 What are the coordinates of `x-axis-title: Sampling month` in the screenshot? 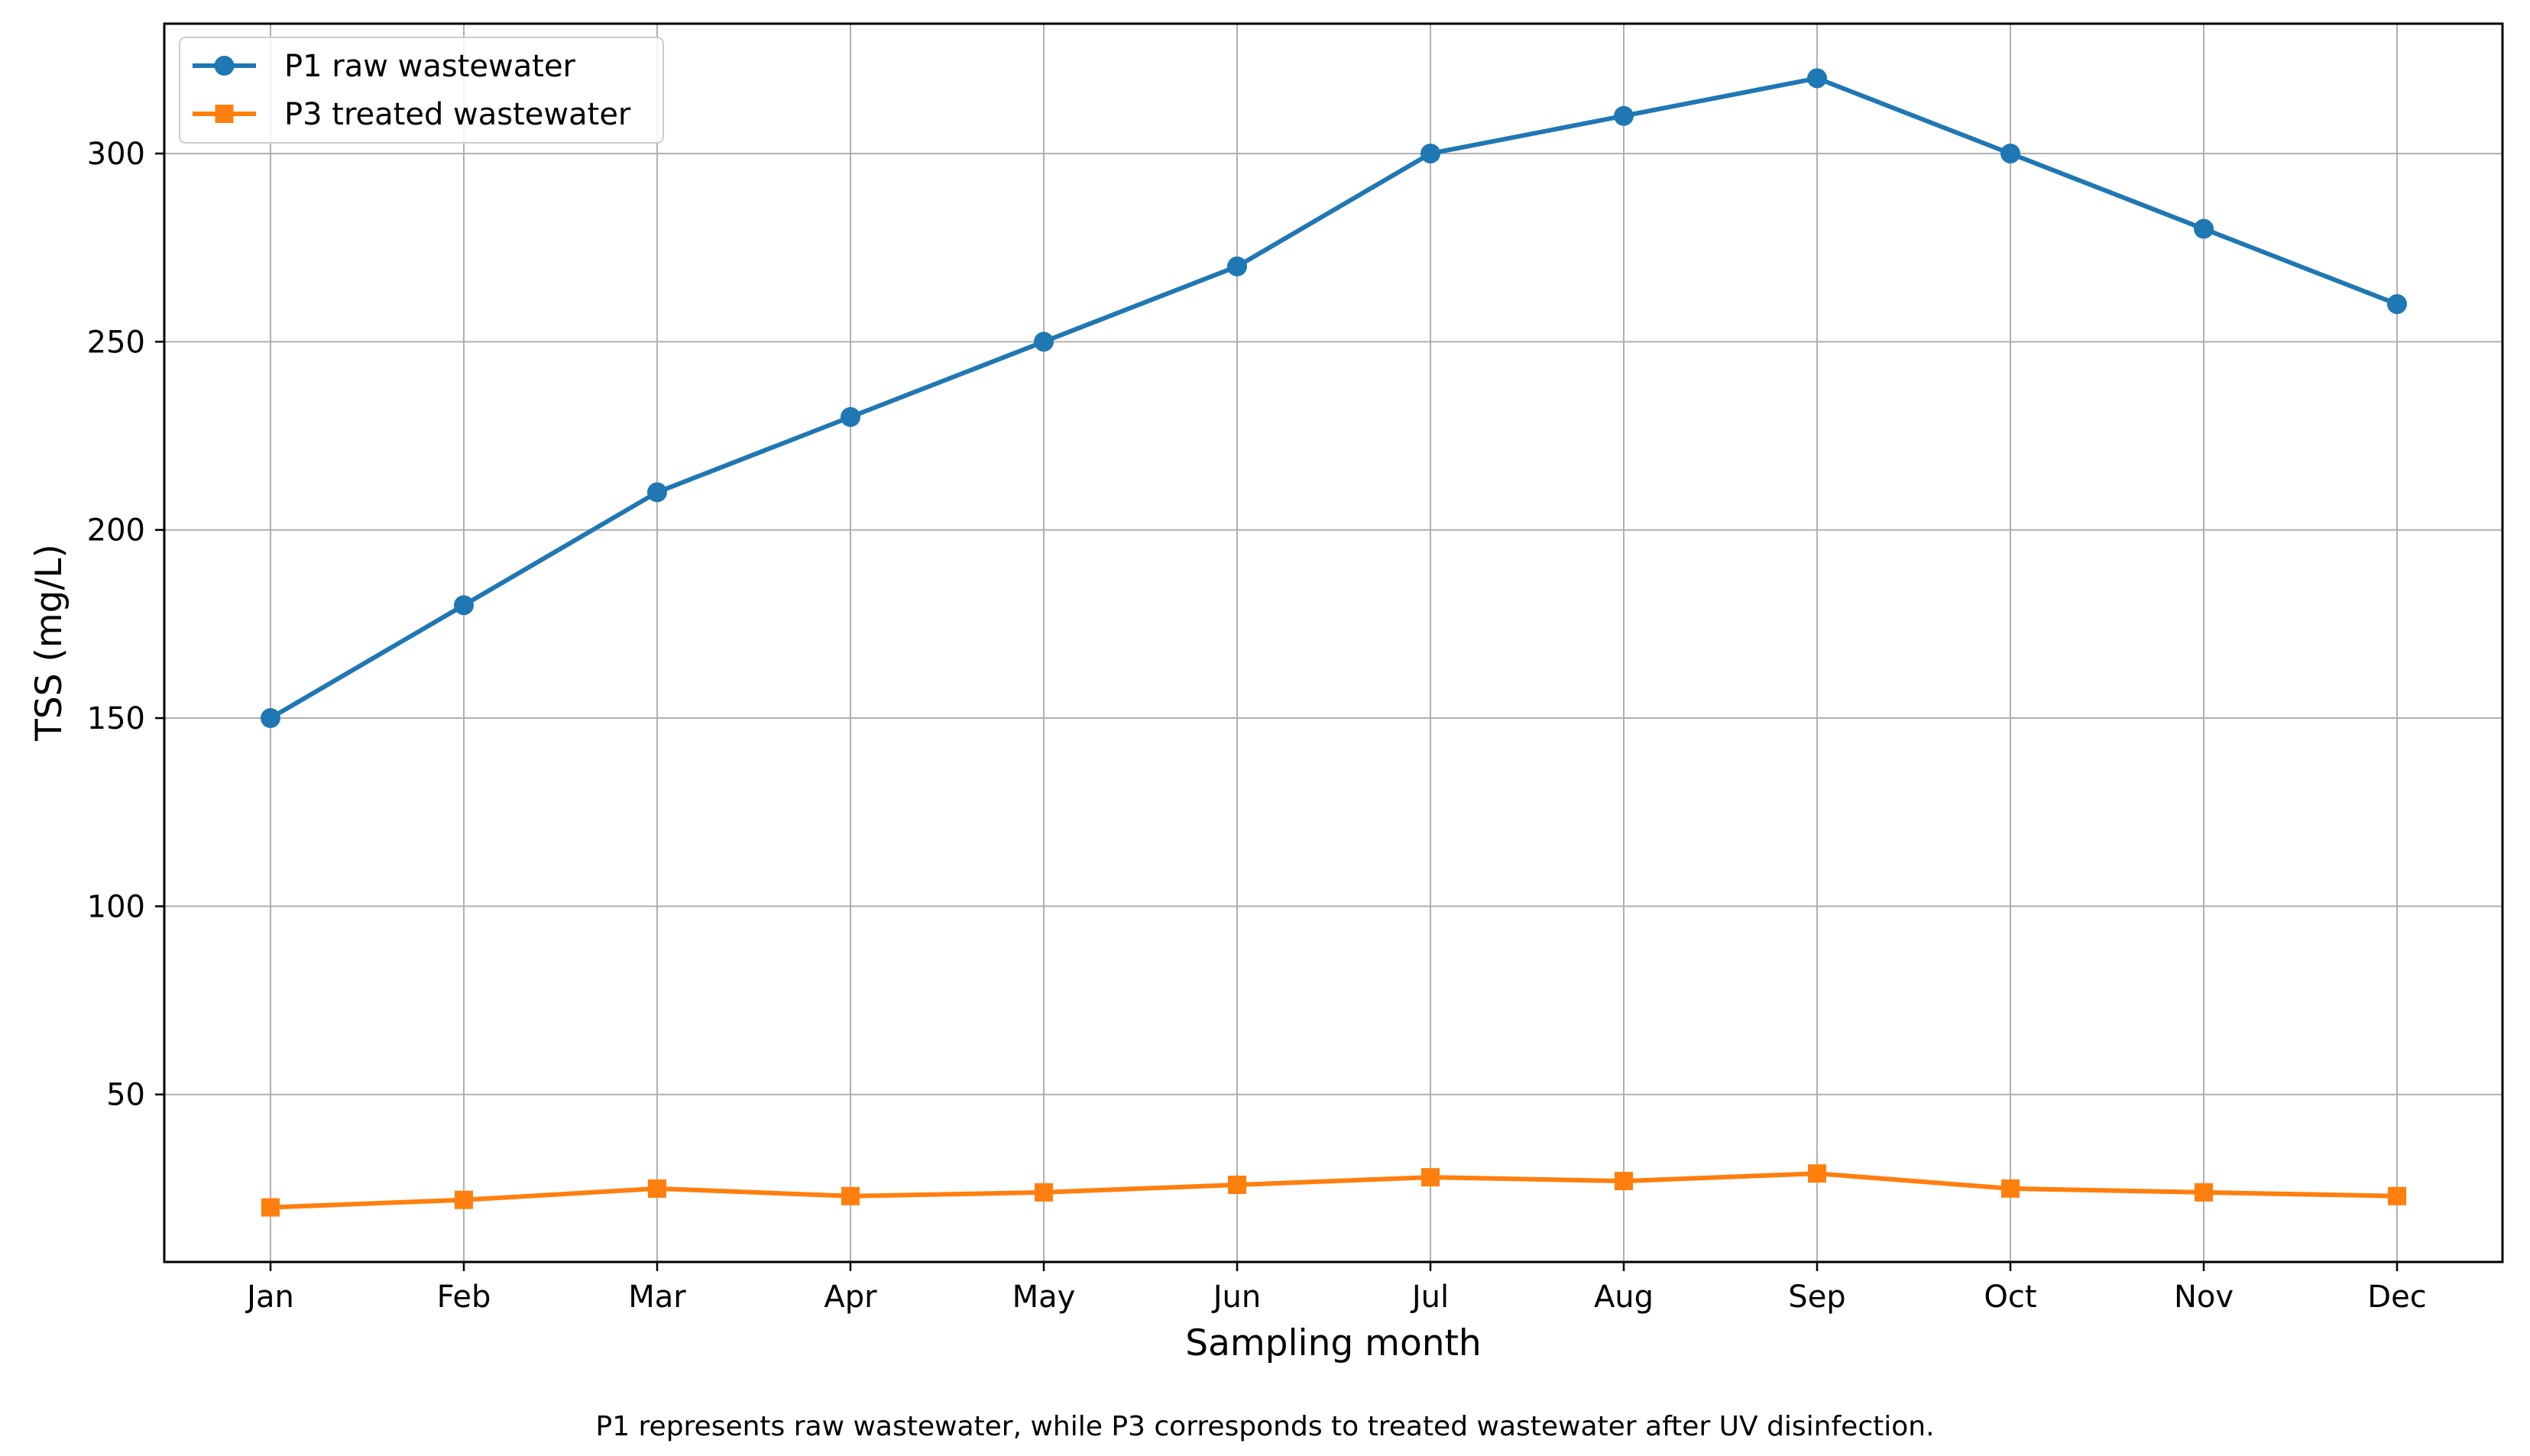 It's located at (1333, 1343).